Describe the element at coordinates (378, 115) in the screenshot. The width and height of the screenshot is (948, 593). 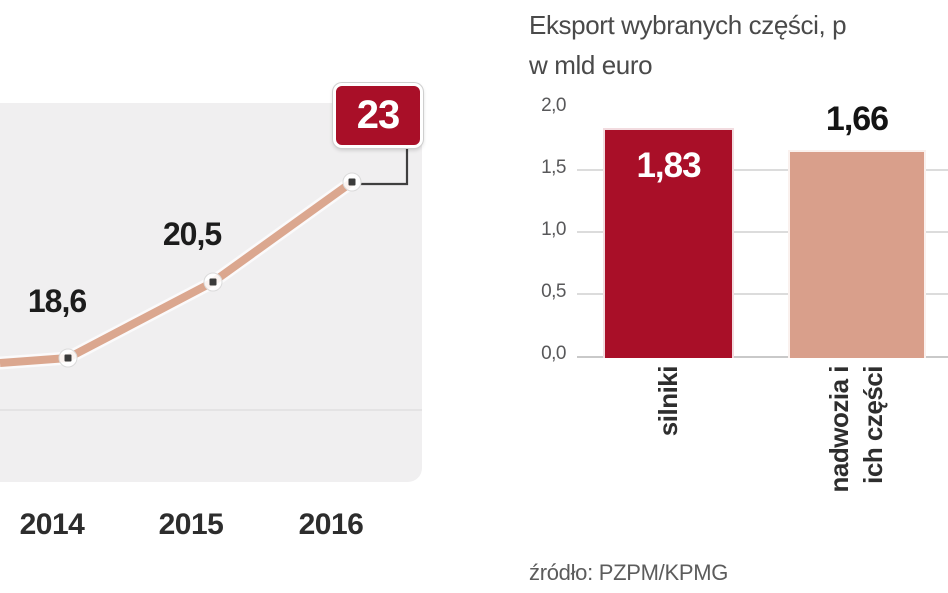
I see `highlight-badge-2016: 23` at that location.